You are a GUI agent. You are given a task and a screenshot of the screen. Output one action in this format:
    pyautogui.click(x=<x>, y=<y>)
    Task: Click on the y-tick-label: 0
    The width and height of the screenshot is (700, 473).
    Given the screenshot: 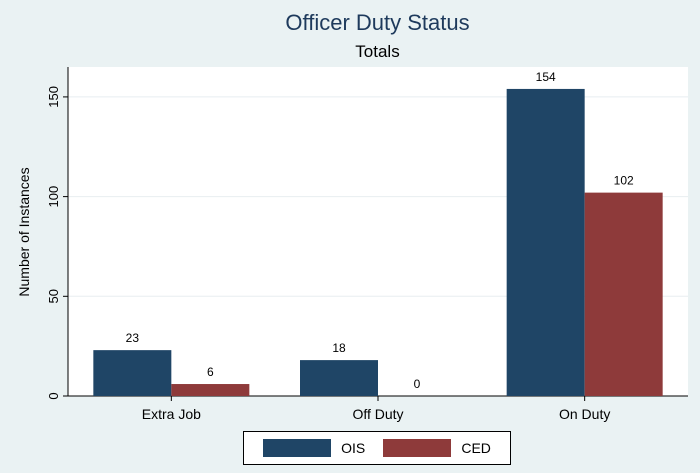 What is the action you would take?
    pyautogui.click(x=53, y=395)
    